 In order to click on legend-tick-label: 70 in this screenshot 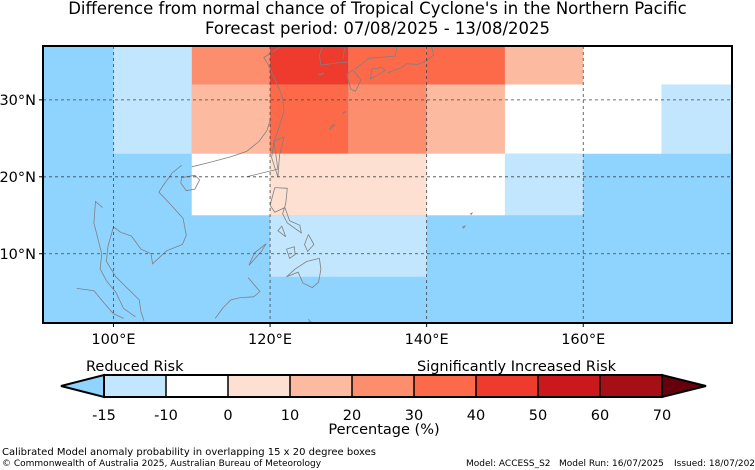, I will do `click(662, 416)`.